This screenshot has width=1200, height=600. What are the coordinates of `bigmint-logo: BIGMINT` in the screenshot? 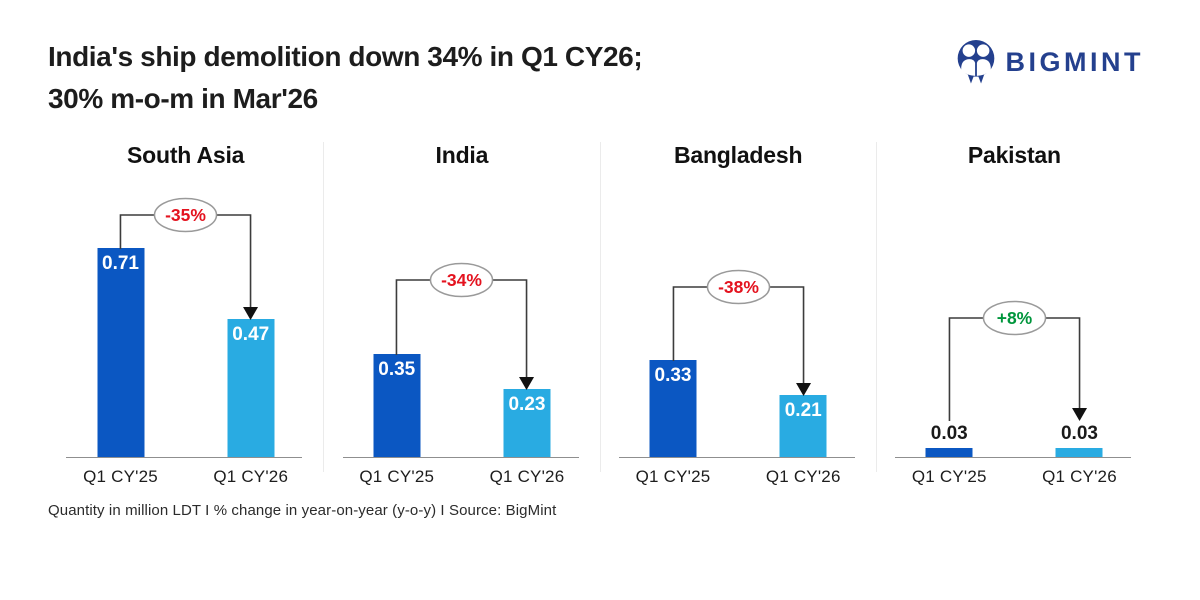 It's located at (1049, 62).